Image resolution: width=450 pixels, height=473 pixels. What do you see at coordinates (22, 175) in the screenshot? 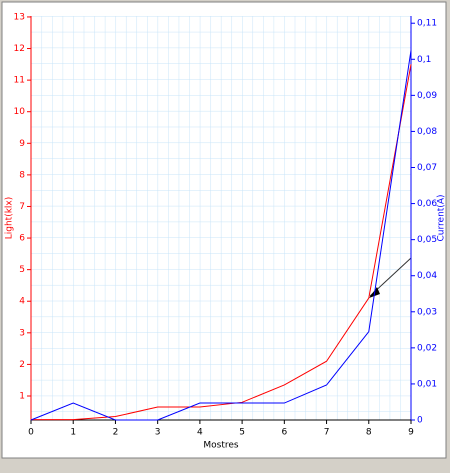
I see `y-tick-label: 8` at bounding box center [22, 175].